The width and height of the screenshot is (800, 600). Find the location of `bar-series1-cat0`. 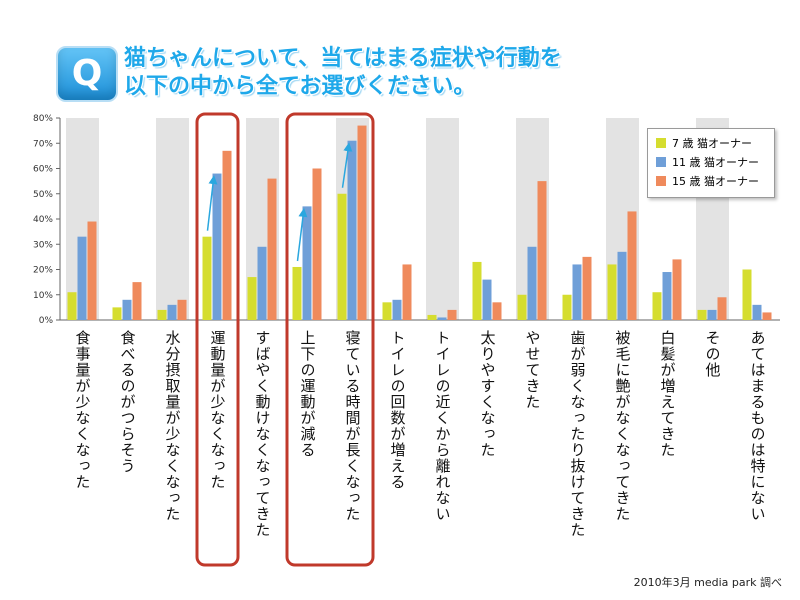

bar-series1-cat0 is located at coordinates (82, 278).